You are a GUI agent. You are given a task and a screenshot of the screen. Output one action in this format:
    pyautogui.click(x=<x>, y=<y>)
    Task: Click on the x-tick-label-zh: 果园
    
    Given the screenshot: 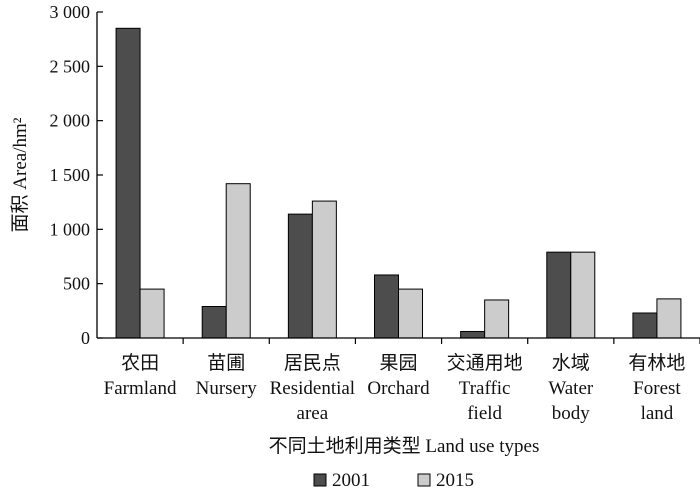 What is the action you would take?
    pyautogui.click(x=398, y=363)
    